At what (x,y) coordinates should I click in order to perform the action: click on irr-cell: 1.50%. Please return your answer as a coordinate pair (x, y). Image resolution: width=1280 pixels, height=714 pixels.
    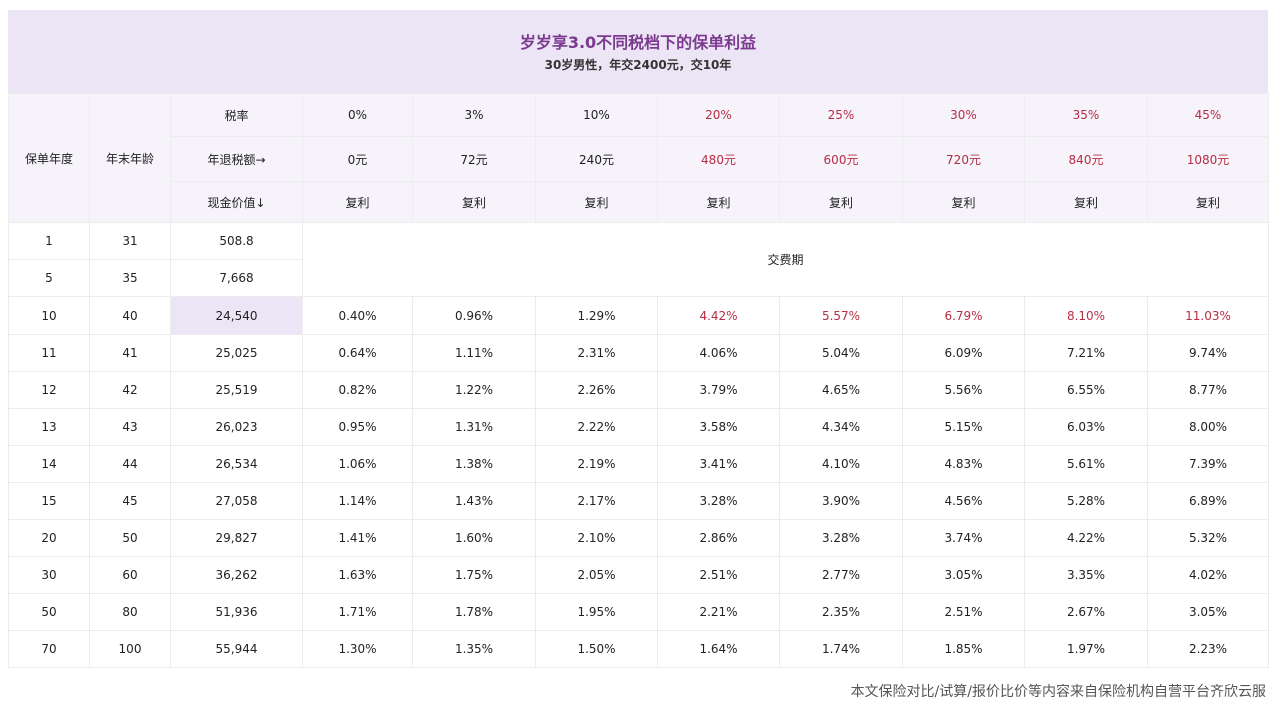
    Looking at the image, I should click on (596, 649).